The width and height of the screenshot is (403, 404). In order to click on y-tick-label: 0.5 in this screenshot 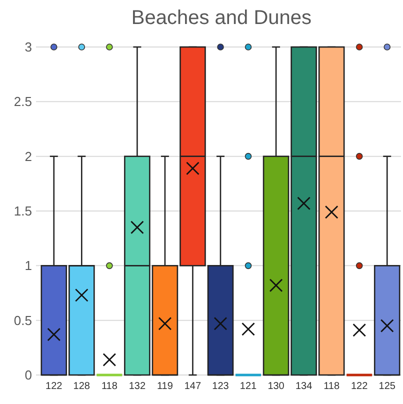, I will do `click(23, 320)`.